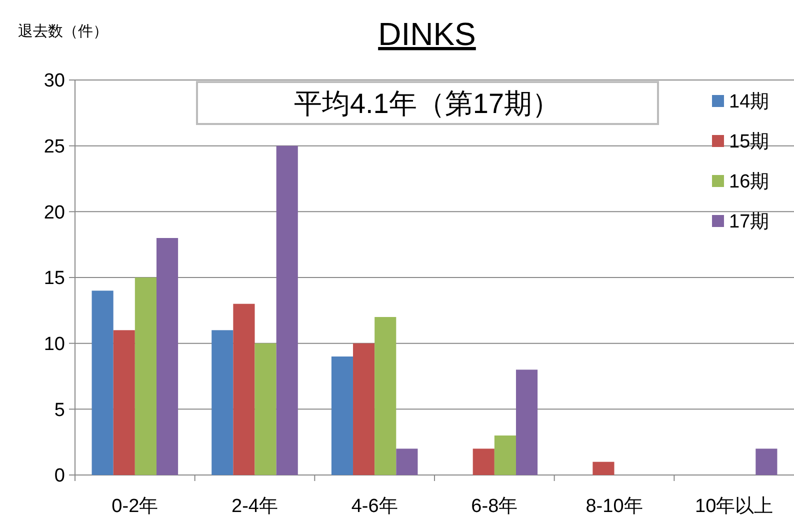 Image resolution: width=794 pixels, height=527 pixels. What do you see at coordinates (749, 182) in the screenshot?
I see `legend-label: 16期` at bounding box center [749, 182].